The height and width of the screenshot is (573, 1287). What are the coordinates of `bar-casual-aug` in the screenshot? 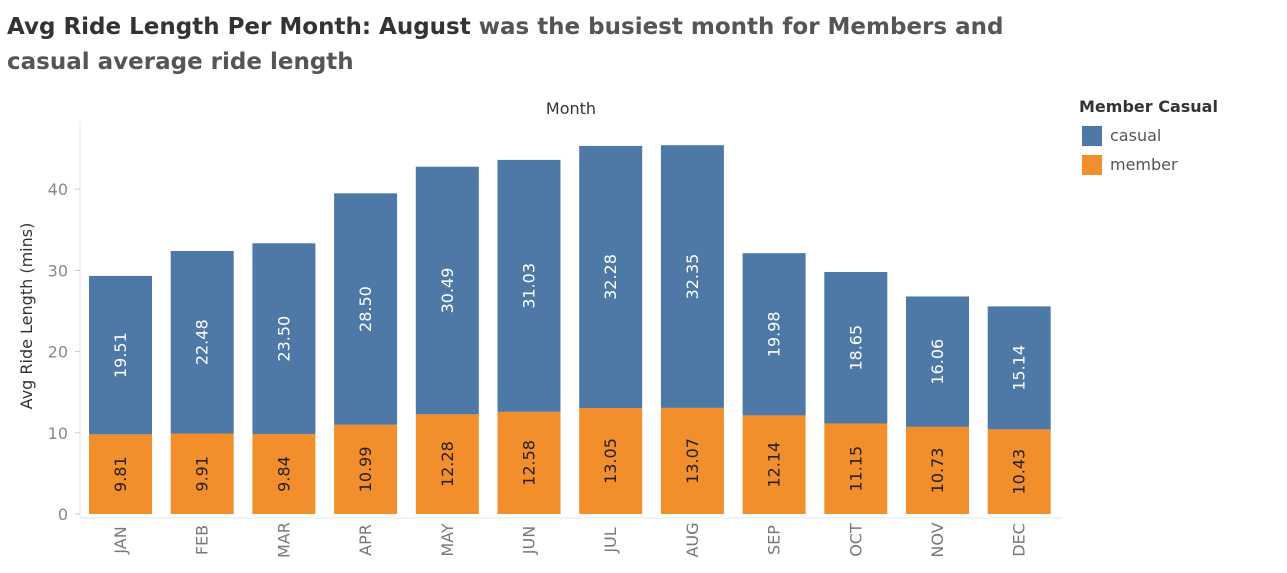 It's located at (692, 276).